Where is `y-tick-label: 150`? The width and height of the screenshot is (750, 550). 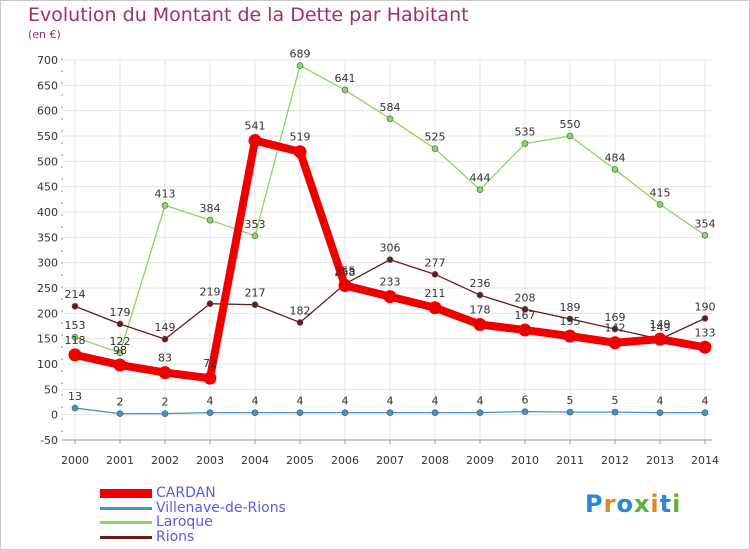
y-tick-label: 150 is located at coordinates (47, 339).